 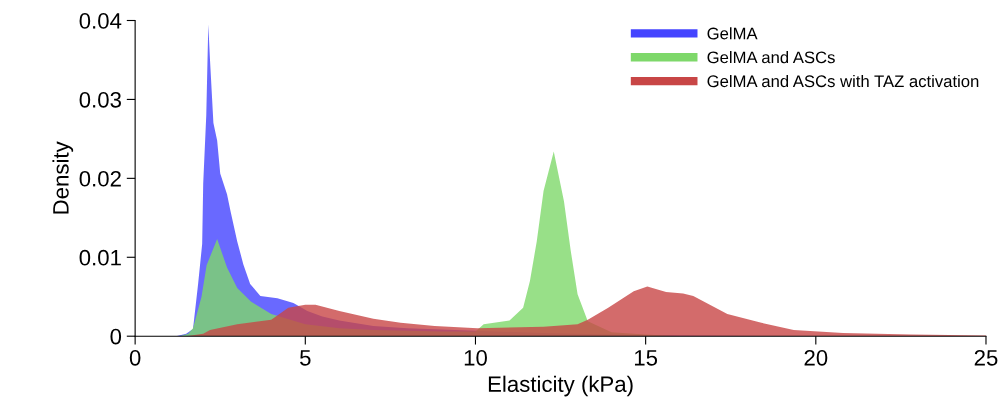 I want to click on y-axis-title: Density, so click(x=63, y=177).